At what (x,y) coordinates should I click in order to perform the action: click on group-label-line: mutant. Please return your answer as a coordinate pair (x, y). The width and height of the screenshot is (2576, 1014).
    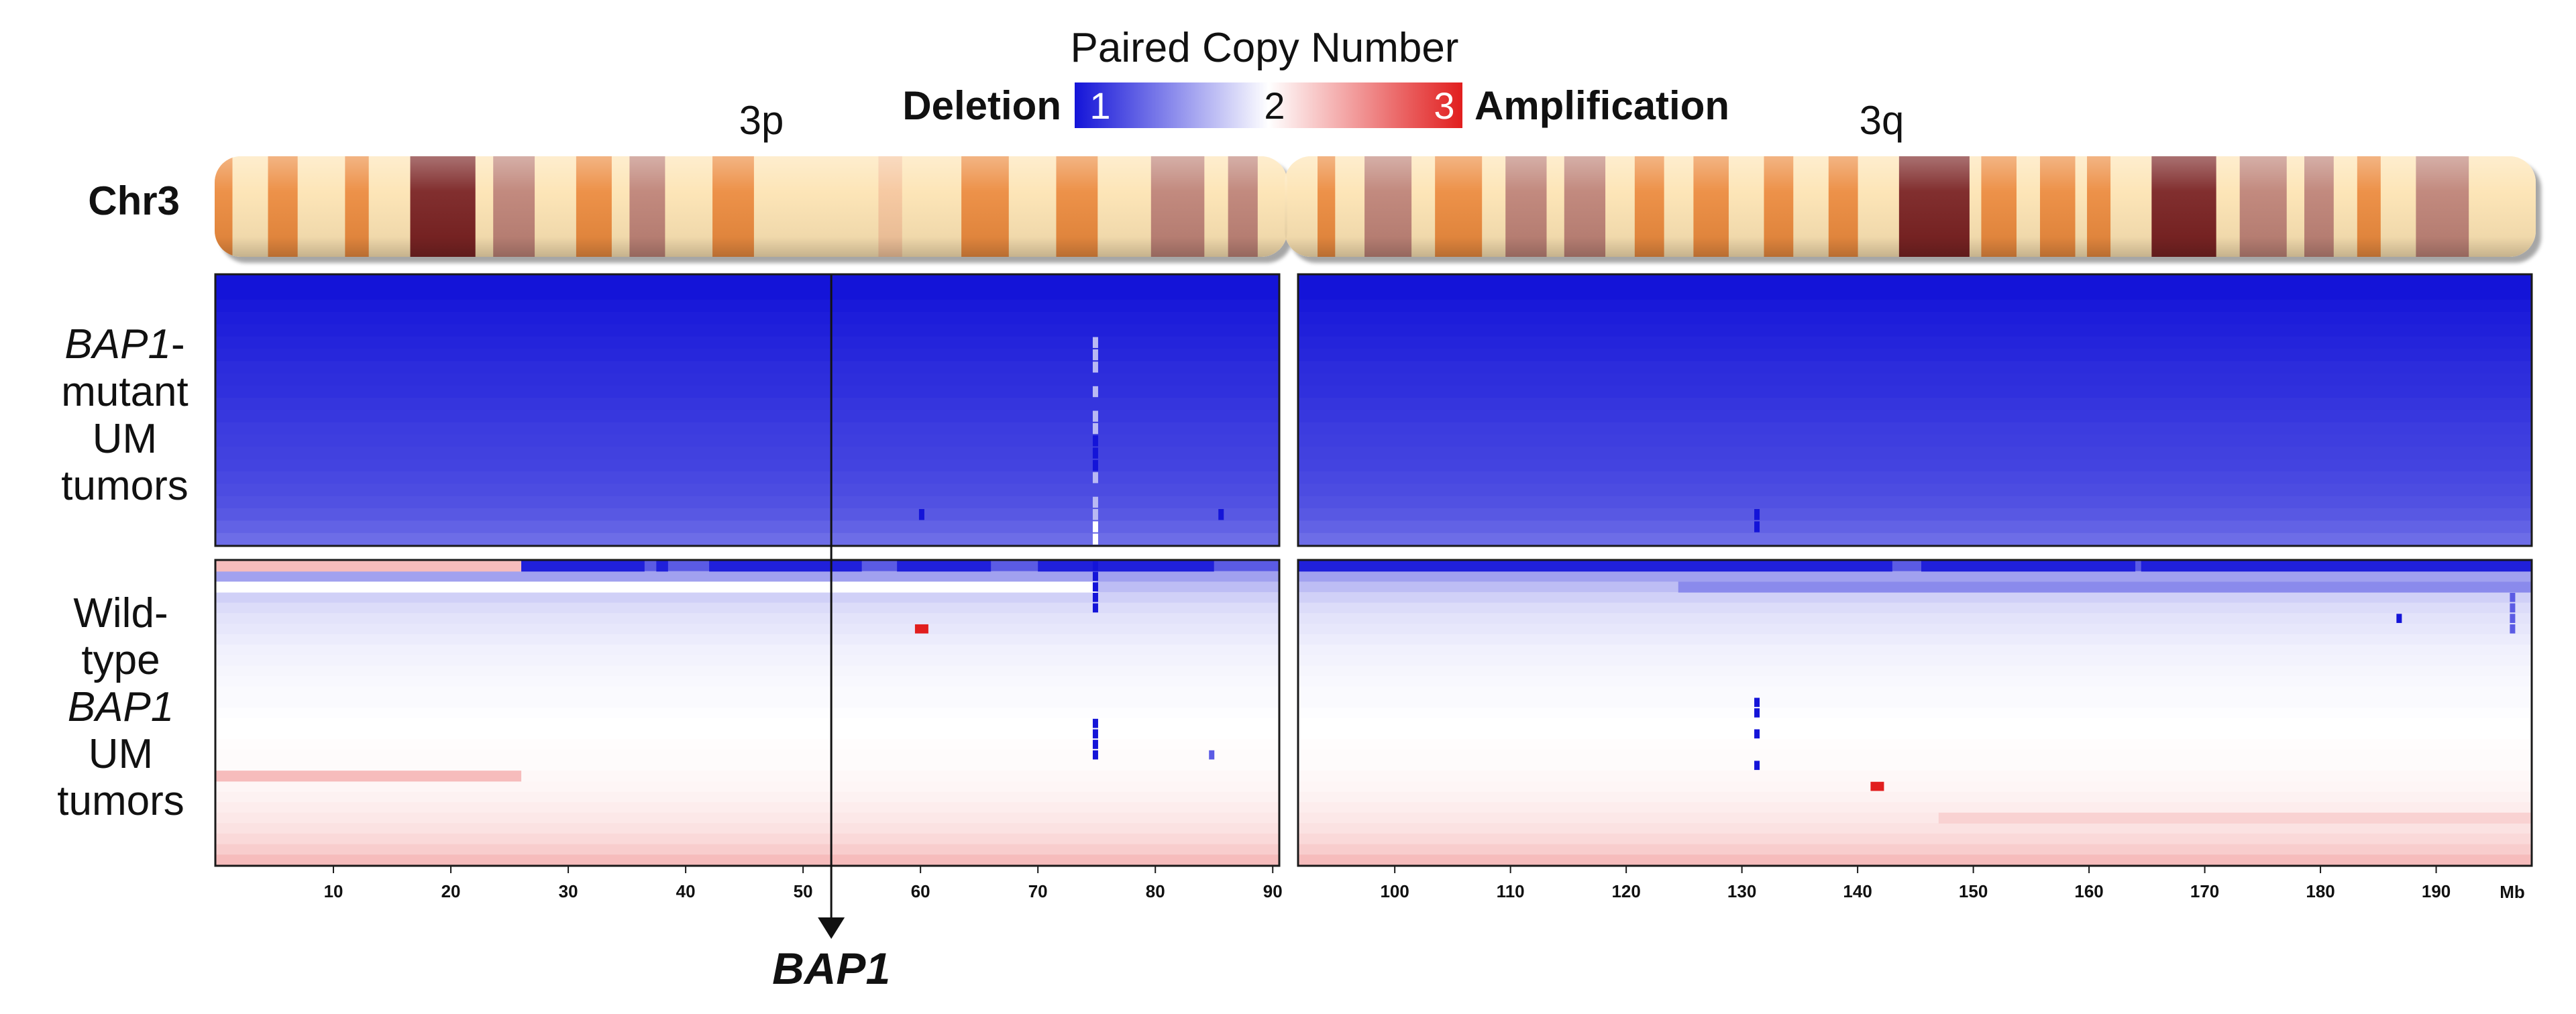
    Looking at the image, I should click on (125, 392).